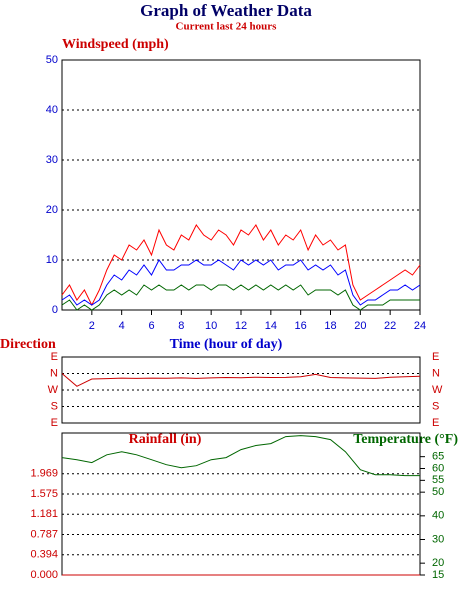 The width and height of the screenshot is (461, 590). Describe the element at coordinates (438, 480) in the screenshot. I see `y2-tick-label: 55` at that location.